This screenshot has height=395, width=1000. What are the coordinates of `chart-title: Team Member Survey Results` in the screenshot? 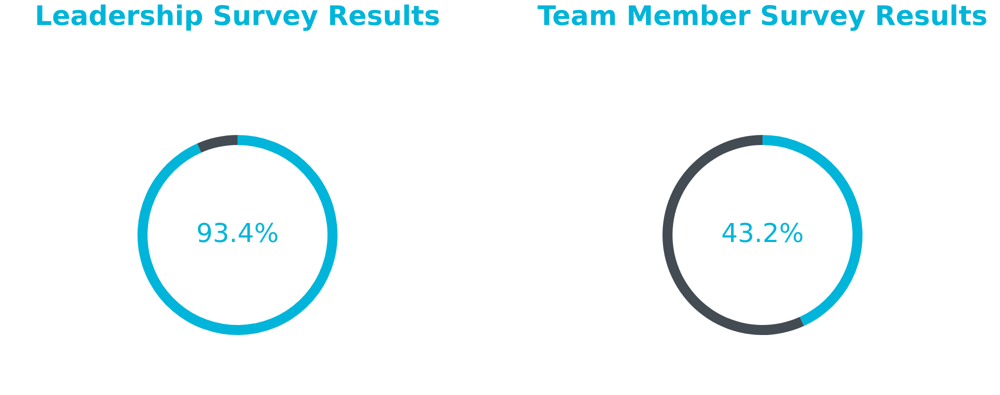 It's located at (762, 17).